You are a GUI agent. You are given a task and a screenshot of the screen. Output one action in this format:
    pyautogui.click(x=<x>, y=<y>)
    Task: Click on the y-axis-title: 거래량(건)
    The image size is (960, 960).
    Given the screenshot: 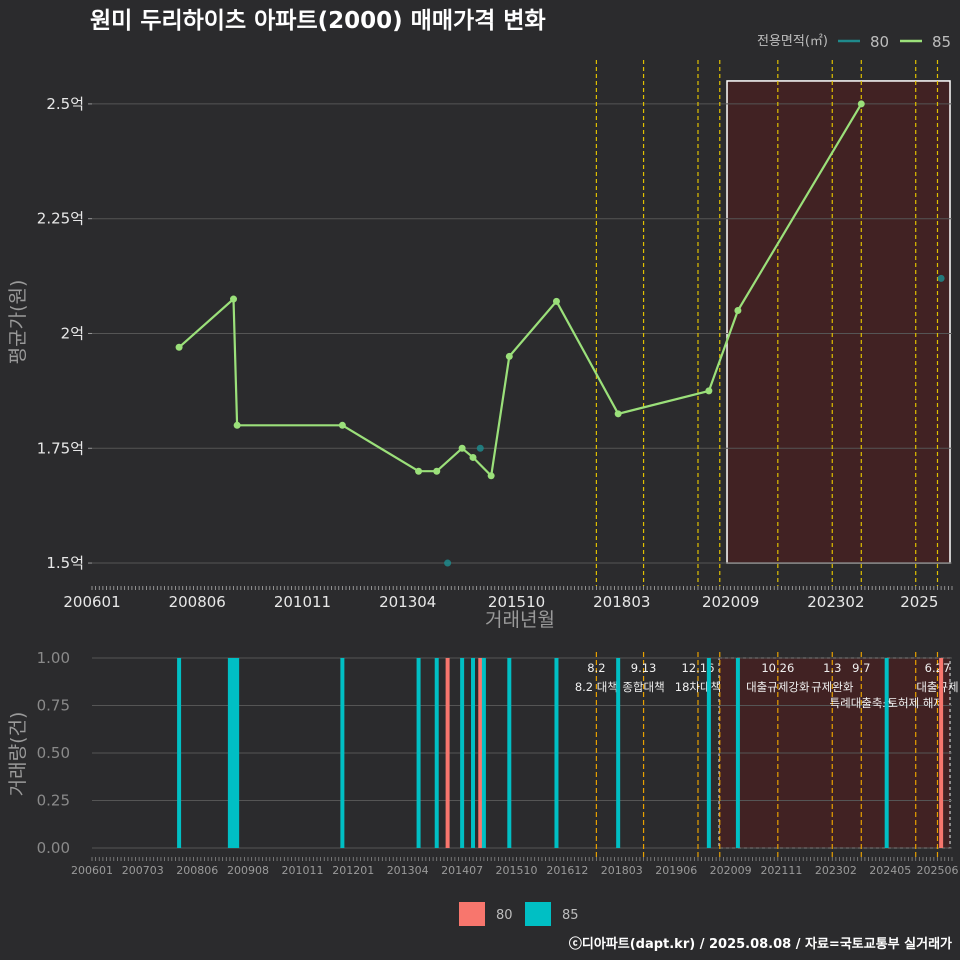 What is the action you would take?
    pyautogui.click(x=18, y=754)
    